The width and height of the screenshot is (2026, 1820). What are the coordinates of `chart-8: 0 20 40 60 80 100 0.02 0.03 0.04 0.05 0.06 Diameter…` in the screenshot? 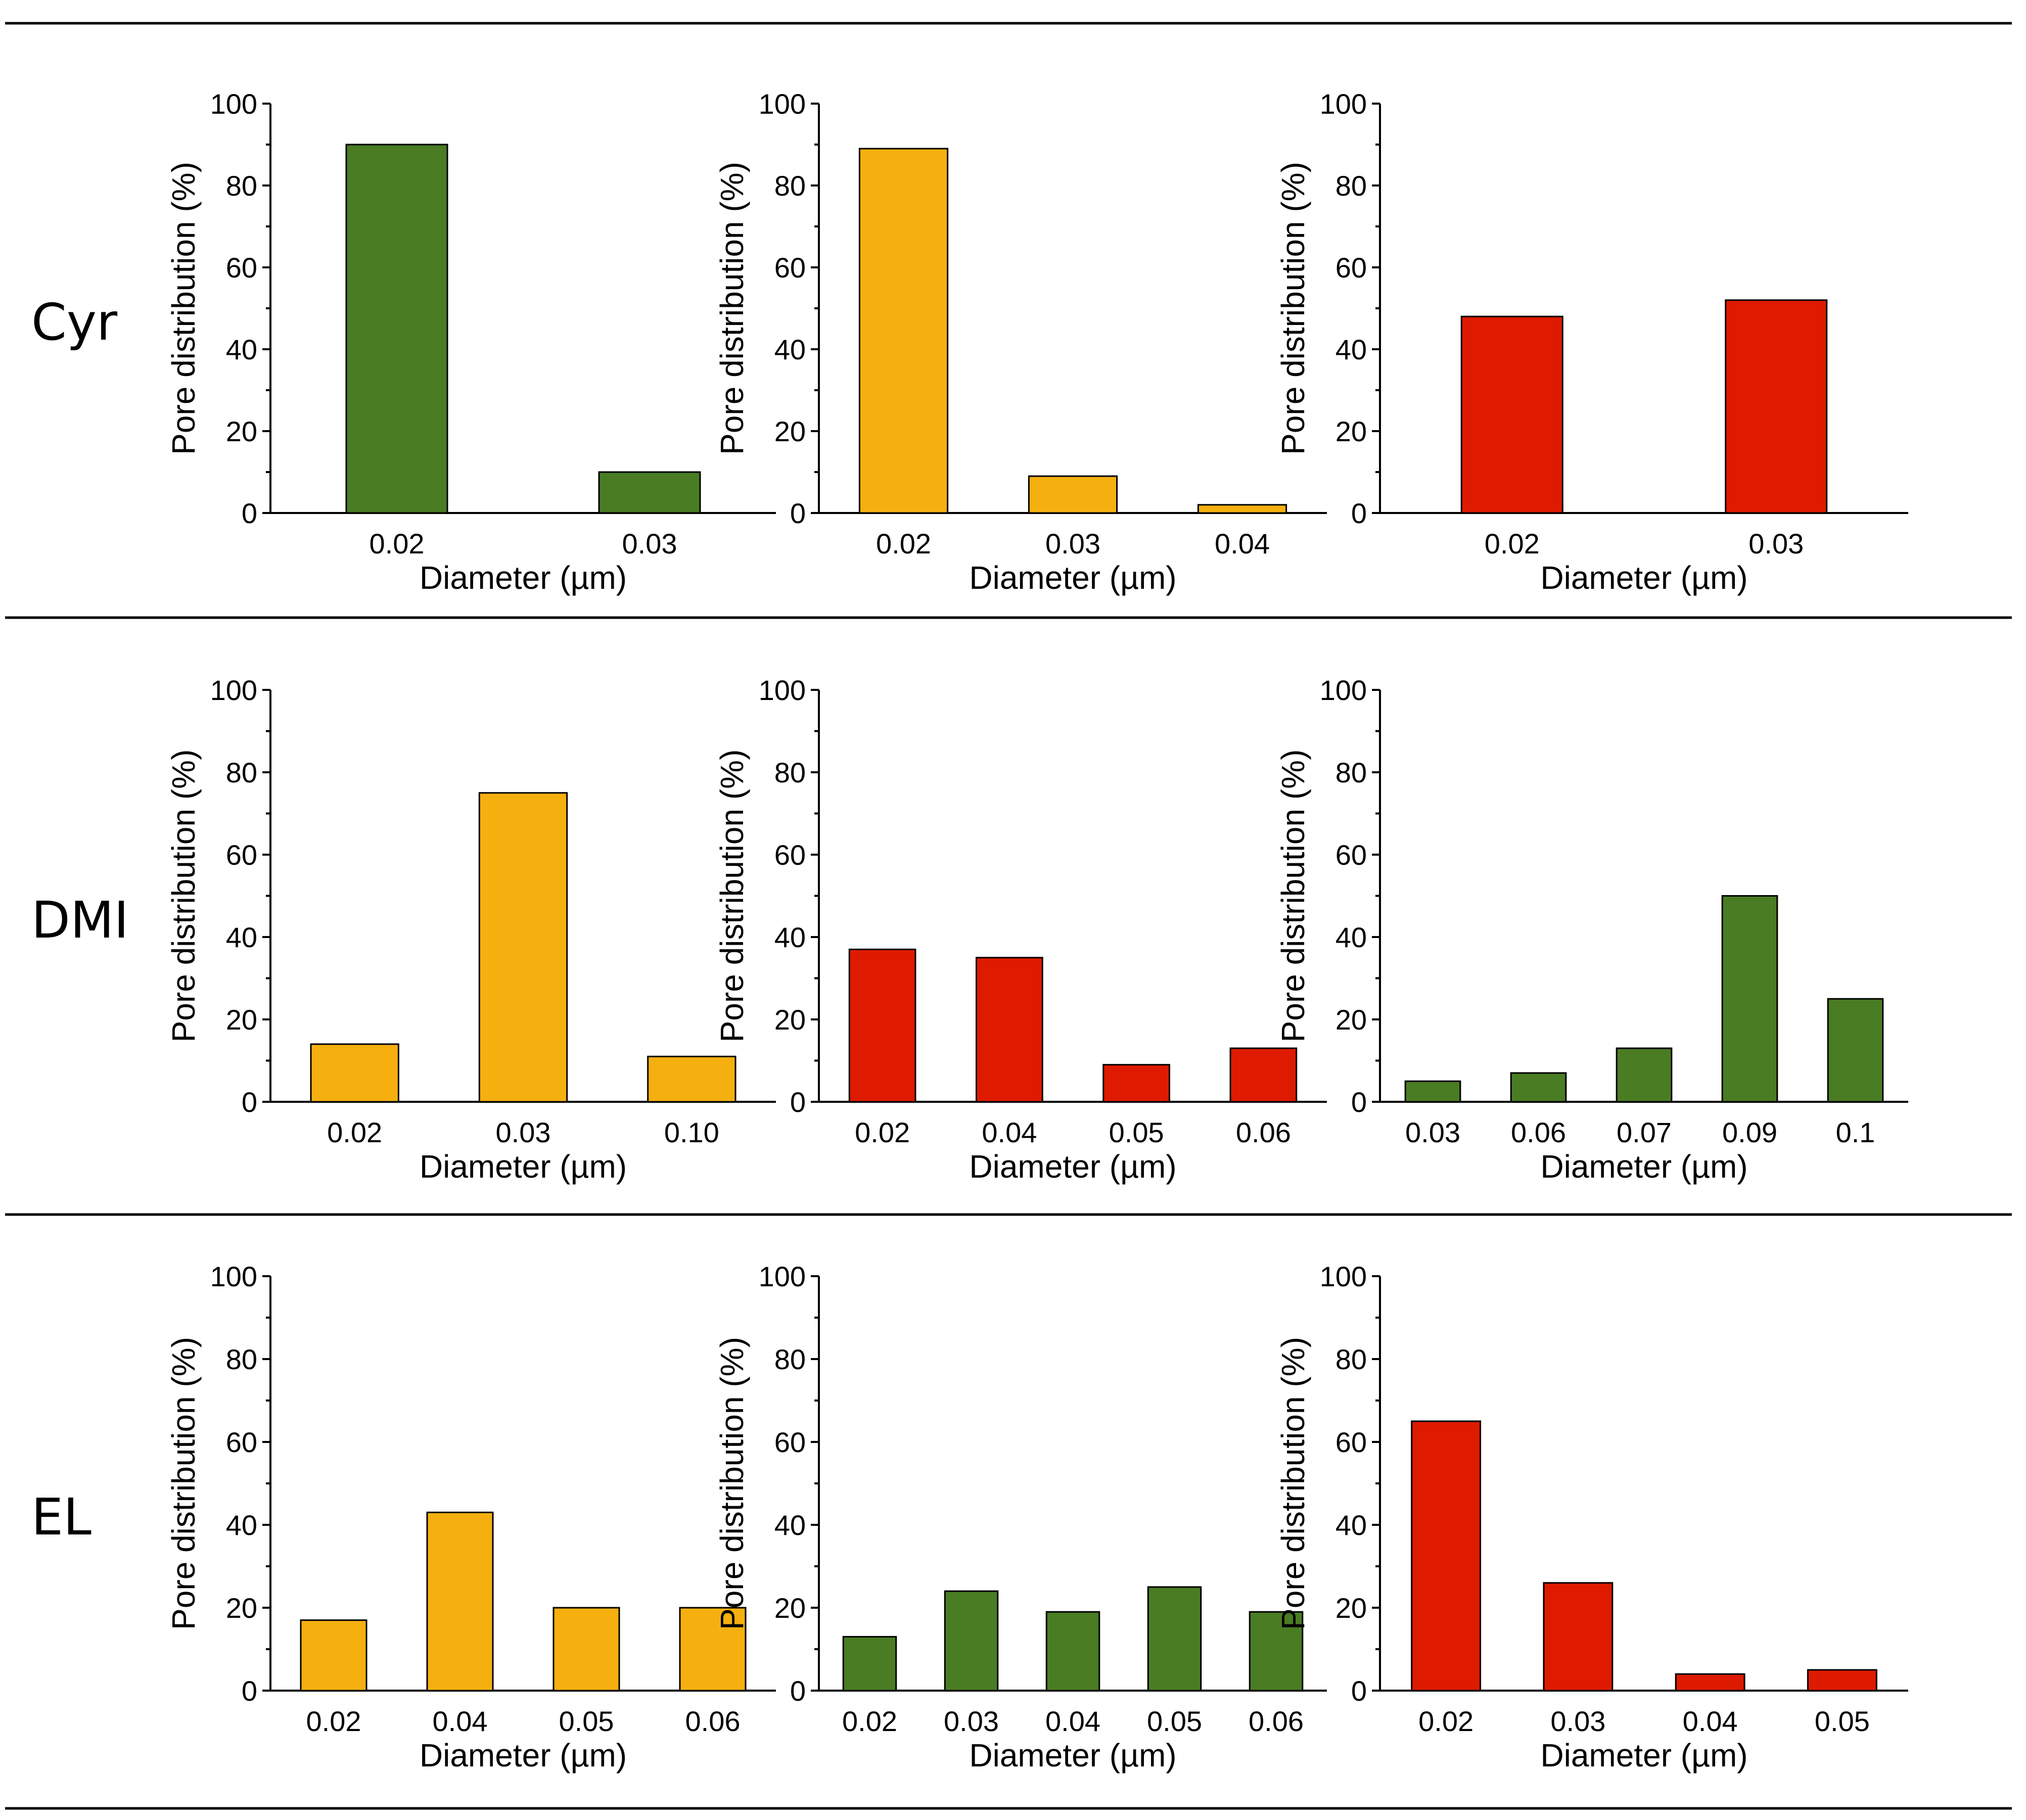 It's located at (1020, 1517).